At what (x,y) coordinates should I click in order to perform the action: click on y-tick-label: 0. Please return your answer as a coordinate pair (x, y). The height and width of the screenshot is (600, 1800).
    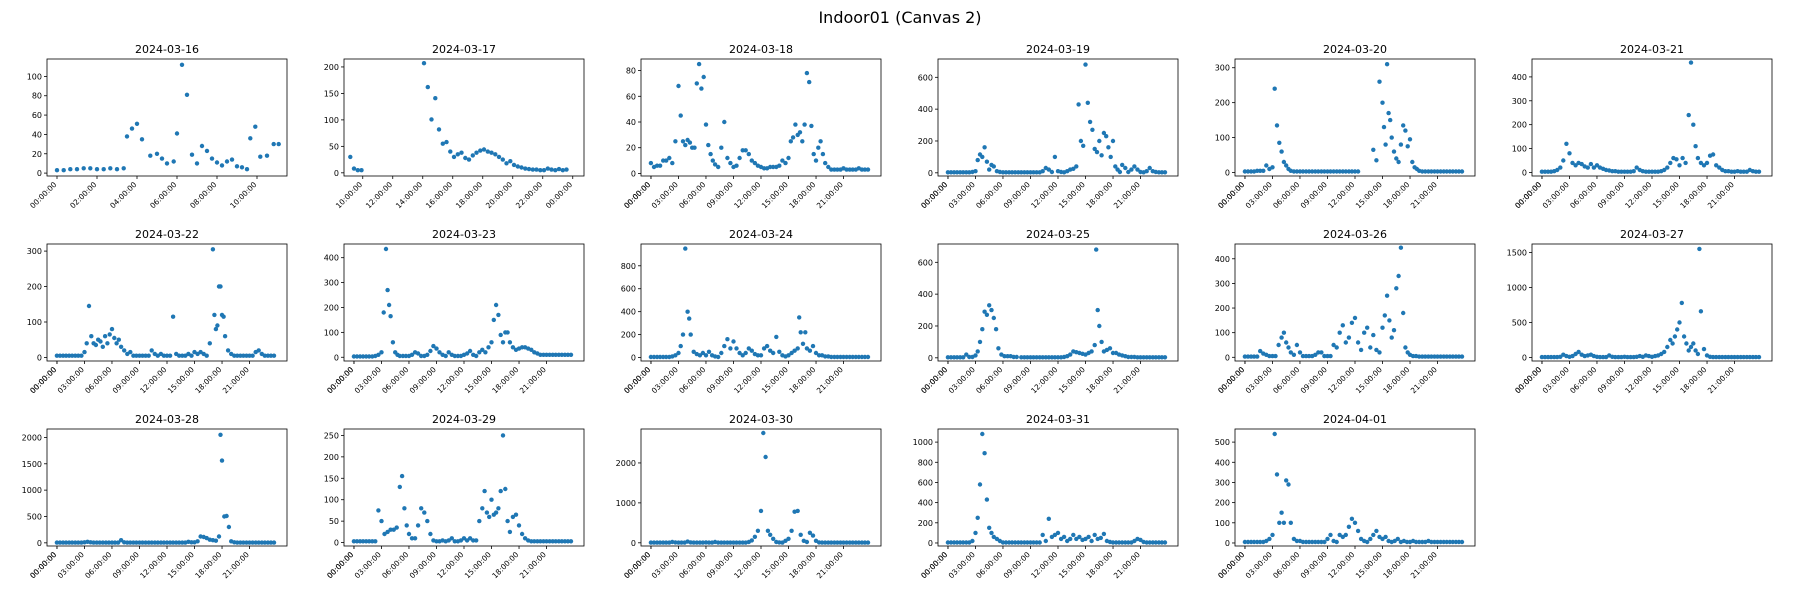
    Looking at the image, I should click on (336, 357).